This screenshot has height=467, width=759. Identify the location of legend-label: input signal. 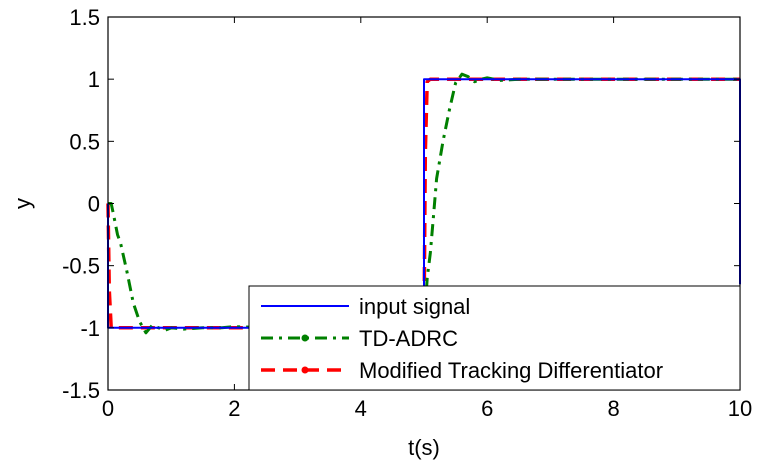
(414, 306).